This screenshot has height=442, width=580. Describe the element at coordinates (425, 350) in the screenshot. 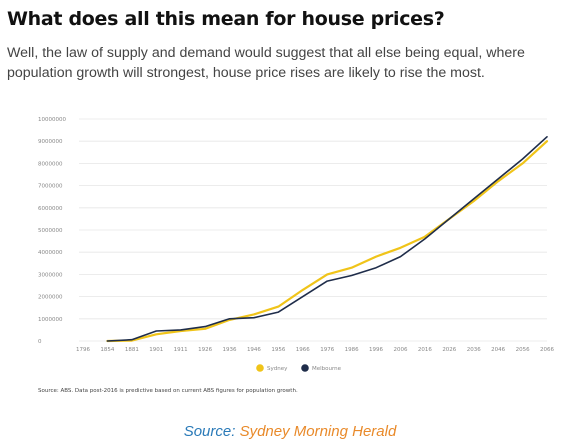

I see `x-tick-label: 2016` at that location.